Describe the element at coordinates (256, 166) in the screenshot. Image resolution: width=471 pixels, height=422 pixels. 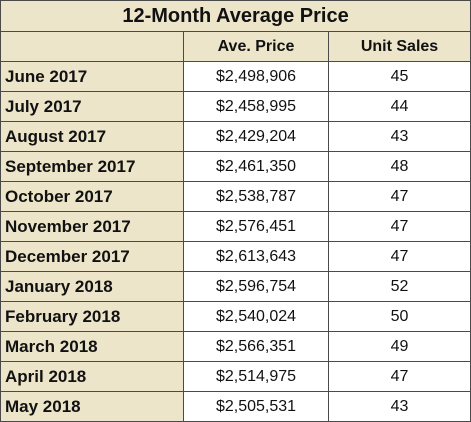
I see `price-cell: $2,461,350` at that location.